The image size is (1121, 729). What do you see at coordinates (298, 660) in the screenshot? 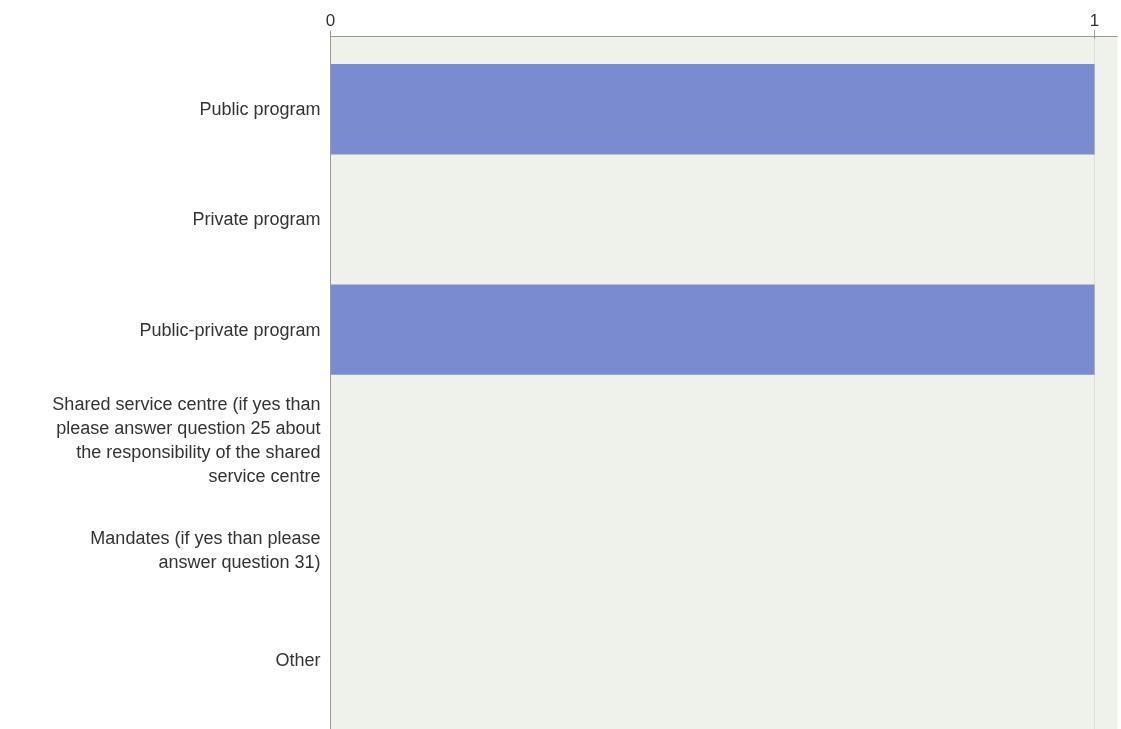
I see `y-tick-label: Other` at bounding box center [298, 660].